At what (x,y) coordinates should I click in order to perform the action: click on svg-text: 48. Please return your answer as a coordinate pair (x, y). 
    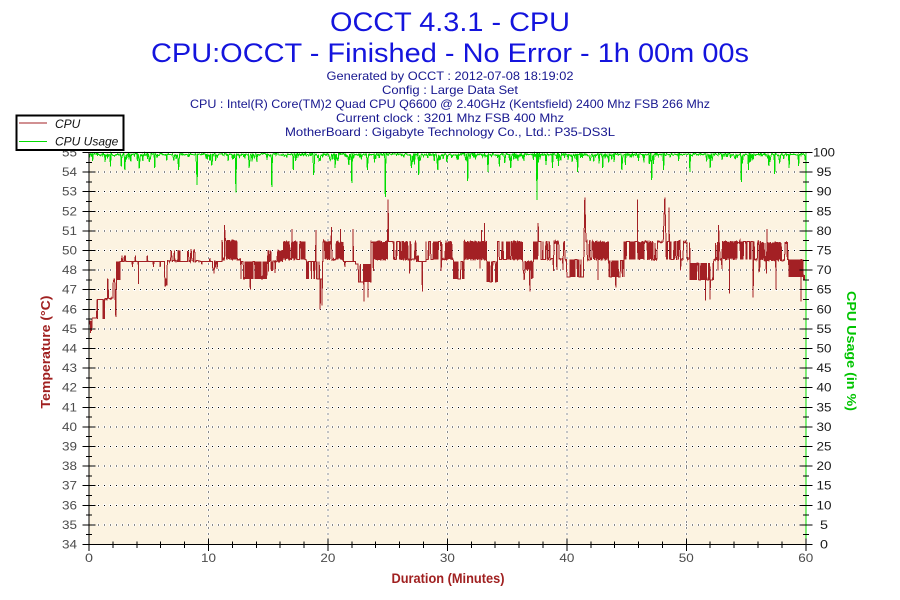
    Looking at the image, I should click on (69, 270).